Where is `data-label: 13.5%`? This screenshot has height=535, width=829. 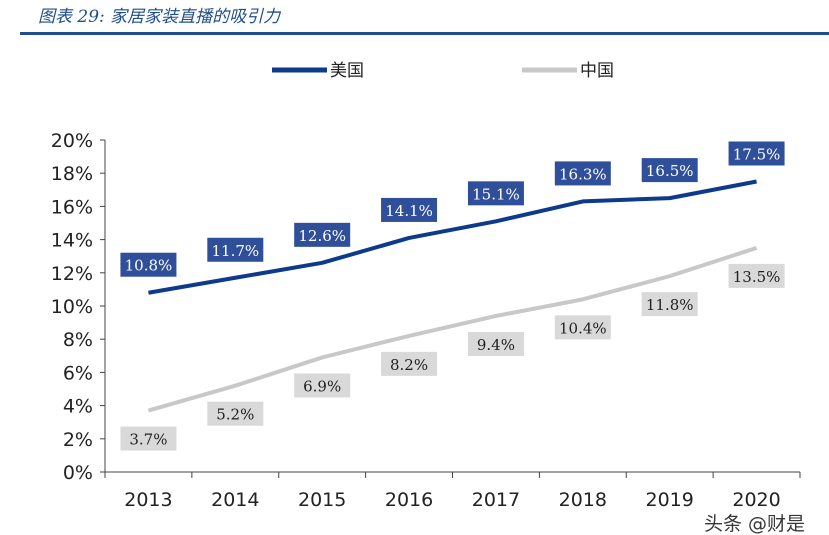
data-label: 13.5% is located at coordinates (757, 277).